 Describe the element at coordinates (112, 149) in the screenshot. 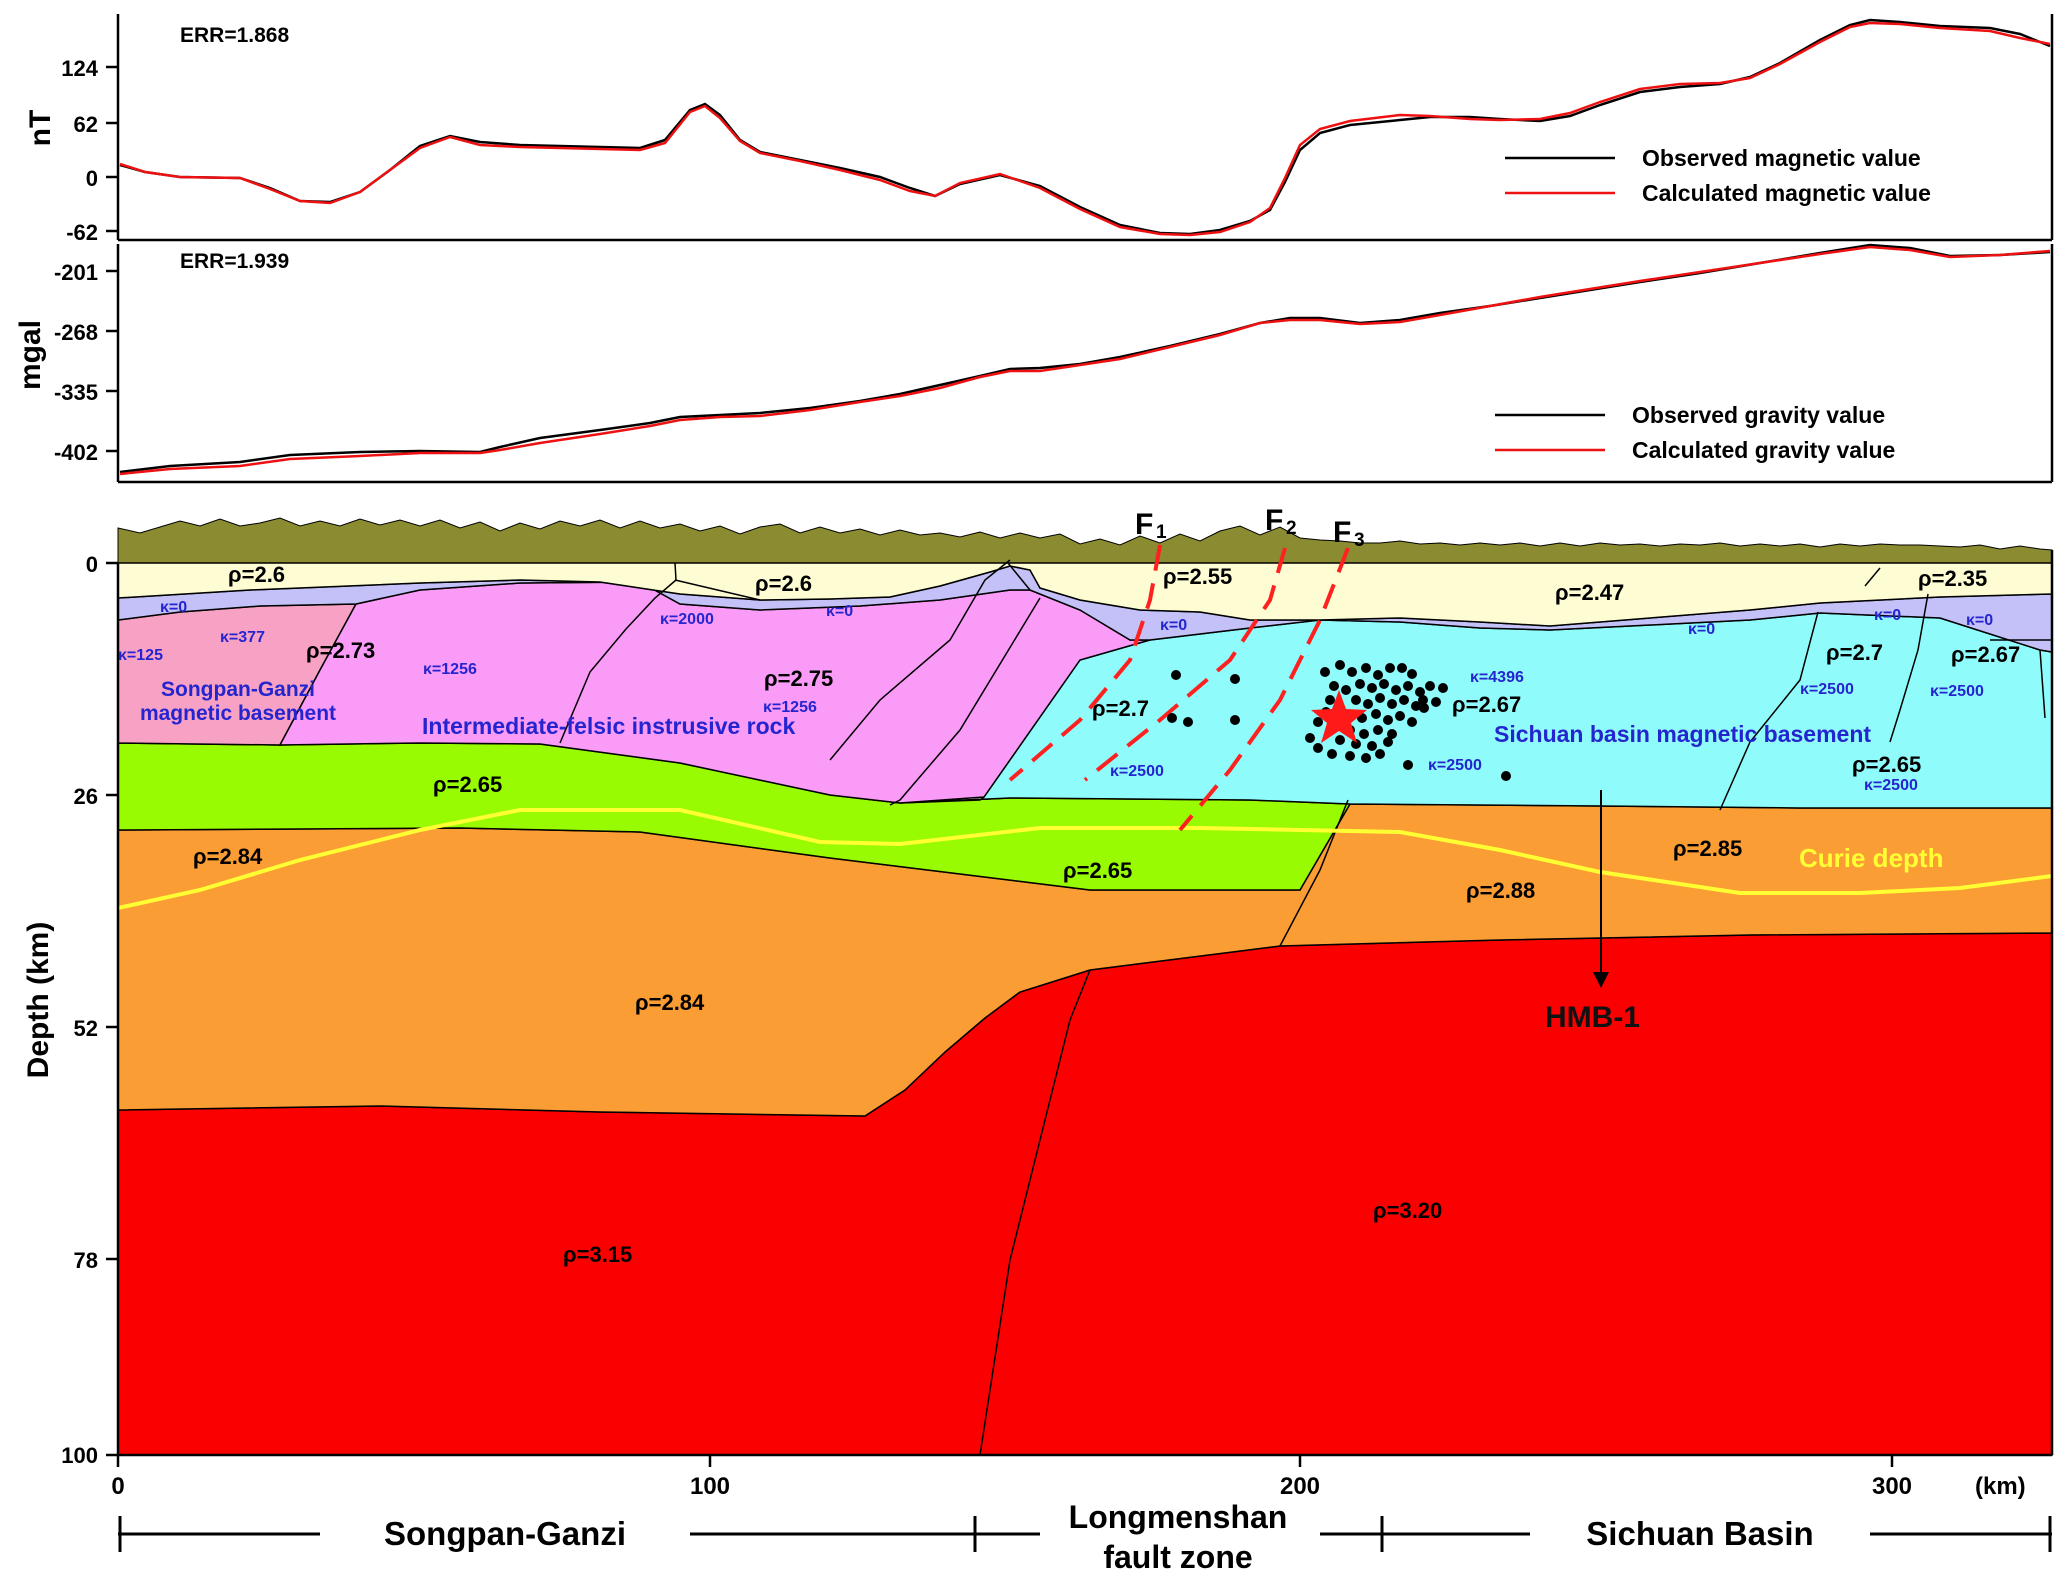

I see `magnetic-ticks` at that location.